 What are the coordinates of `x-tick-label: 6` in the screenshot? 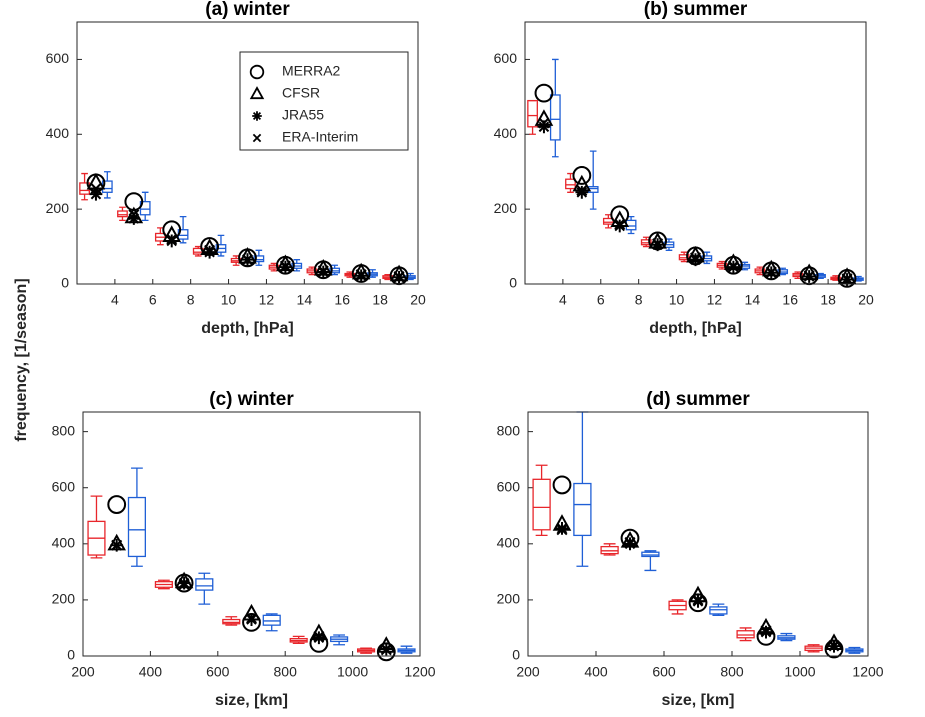 It's located at (601, 300).